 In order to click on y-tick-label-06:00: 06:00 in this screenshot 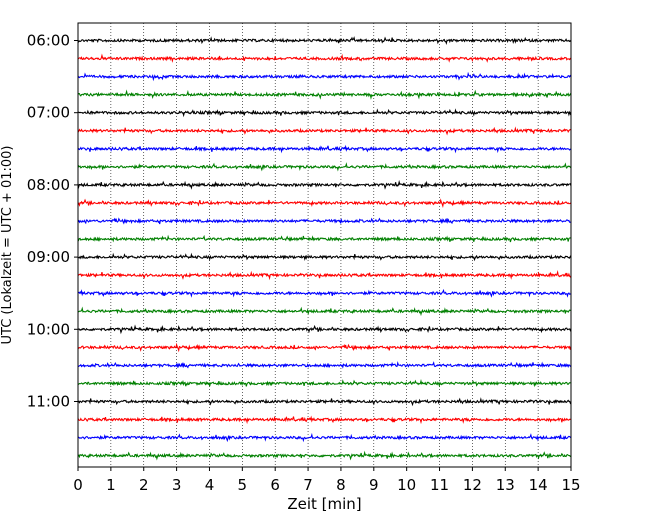, I will do `click(48, 41)`.